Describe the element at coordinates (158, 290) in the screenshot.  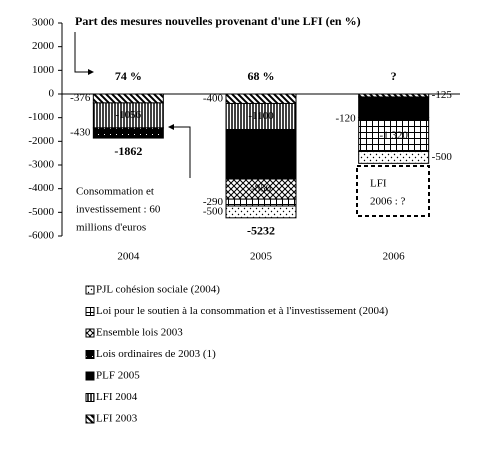
I see `legend-label: PJL cohésion sociale (2004)` at that location.